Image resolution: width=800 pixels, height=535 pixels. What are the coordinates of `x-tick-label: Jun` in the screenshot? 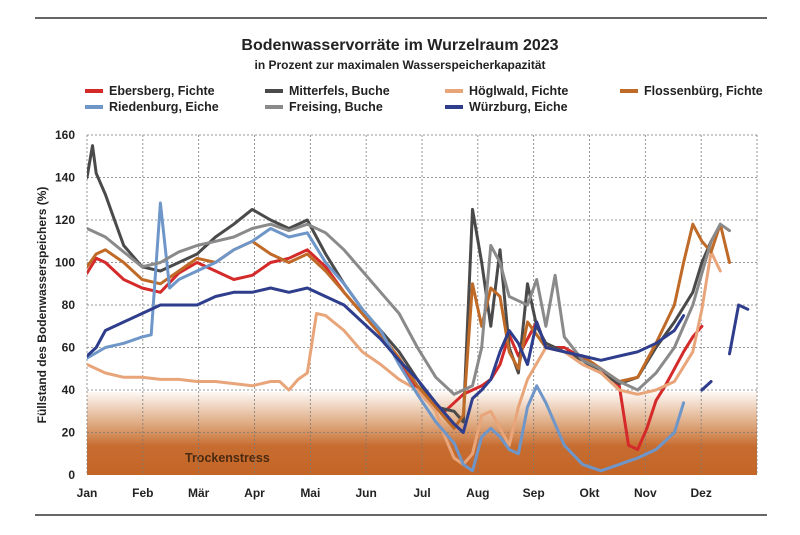 It's located at (365, 493).